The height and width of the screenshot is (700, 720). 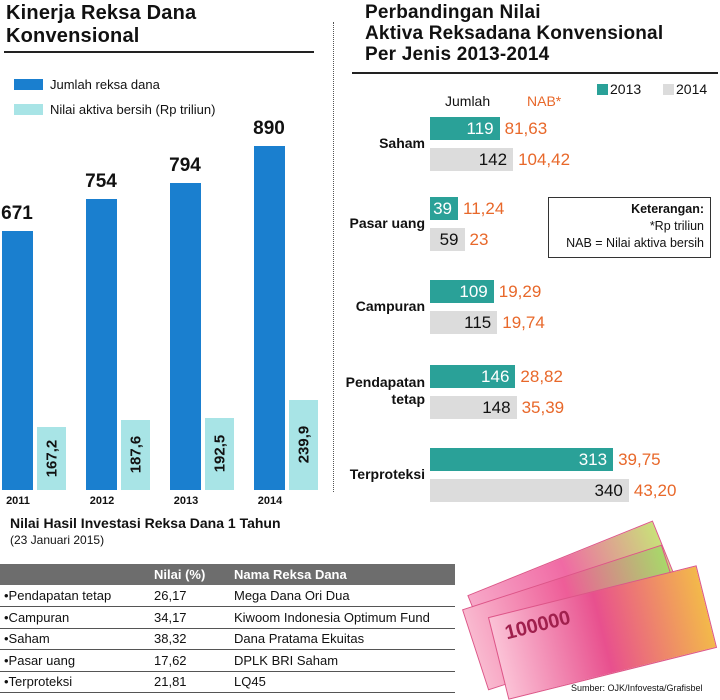 What do you see at coordinates (464, 322) in the screenshot?
I see `bar-2014-Campuran: 115` at bounding box center [464, 322].